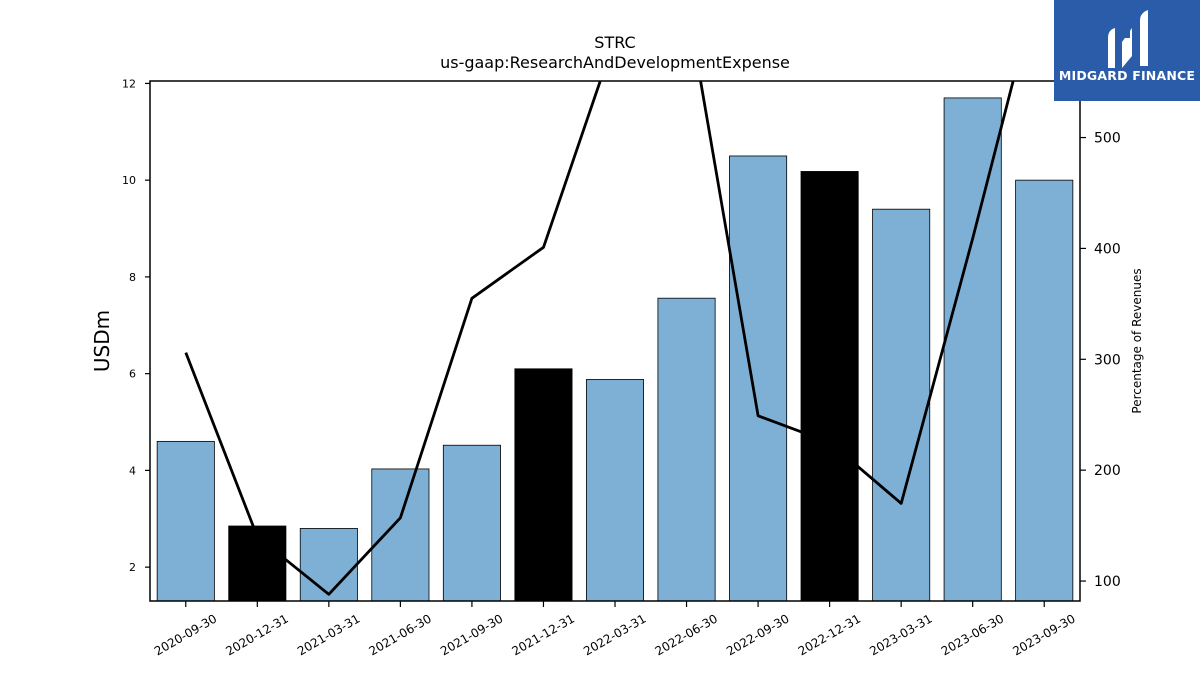 The image size is (1200, 675). What do you see at coordinates (614, 42) in the screenshot?
I see `chart-title: STRC` at bounding box center [614, 42].